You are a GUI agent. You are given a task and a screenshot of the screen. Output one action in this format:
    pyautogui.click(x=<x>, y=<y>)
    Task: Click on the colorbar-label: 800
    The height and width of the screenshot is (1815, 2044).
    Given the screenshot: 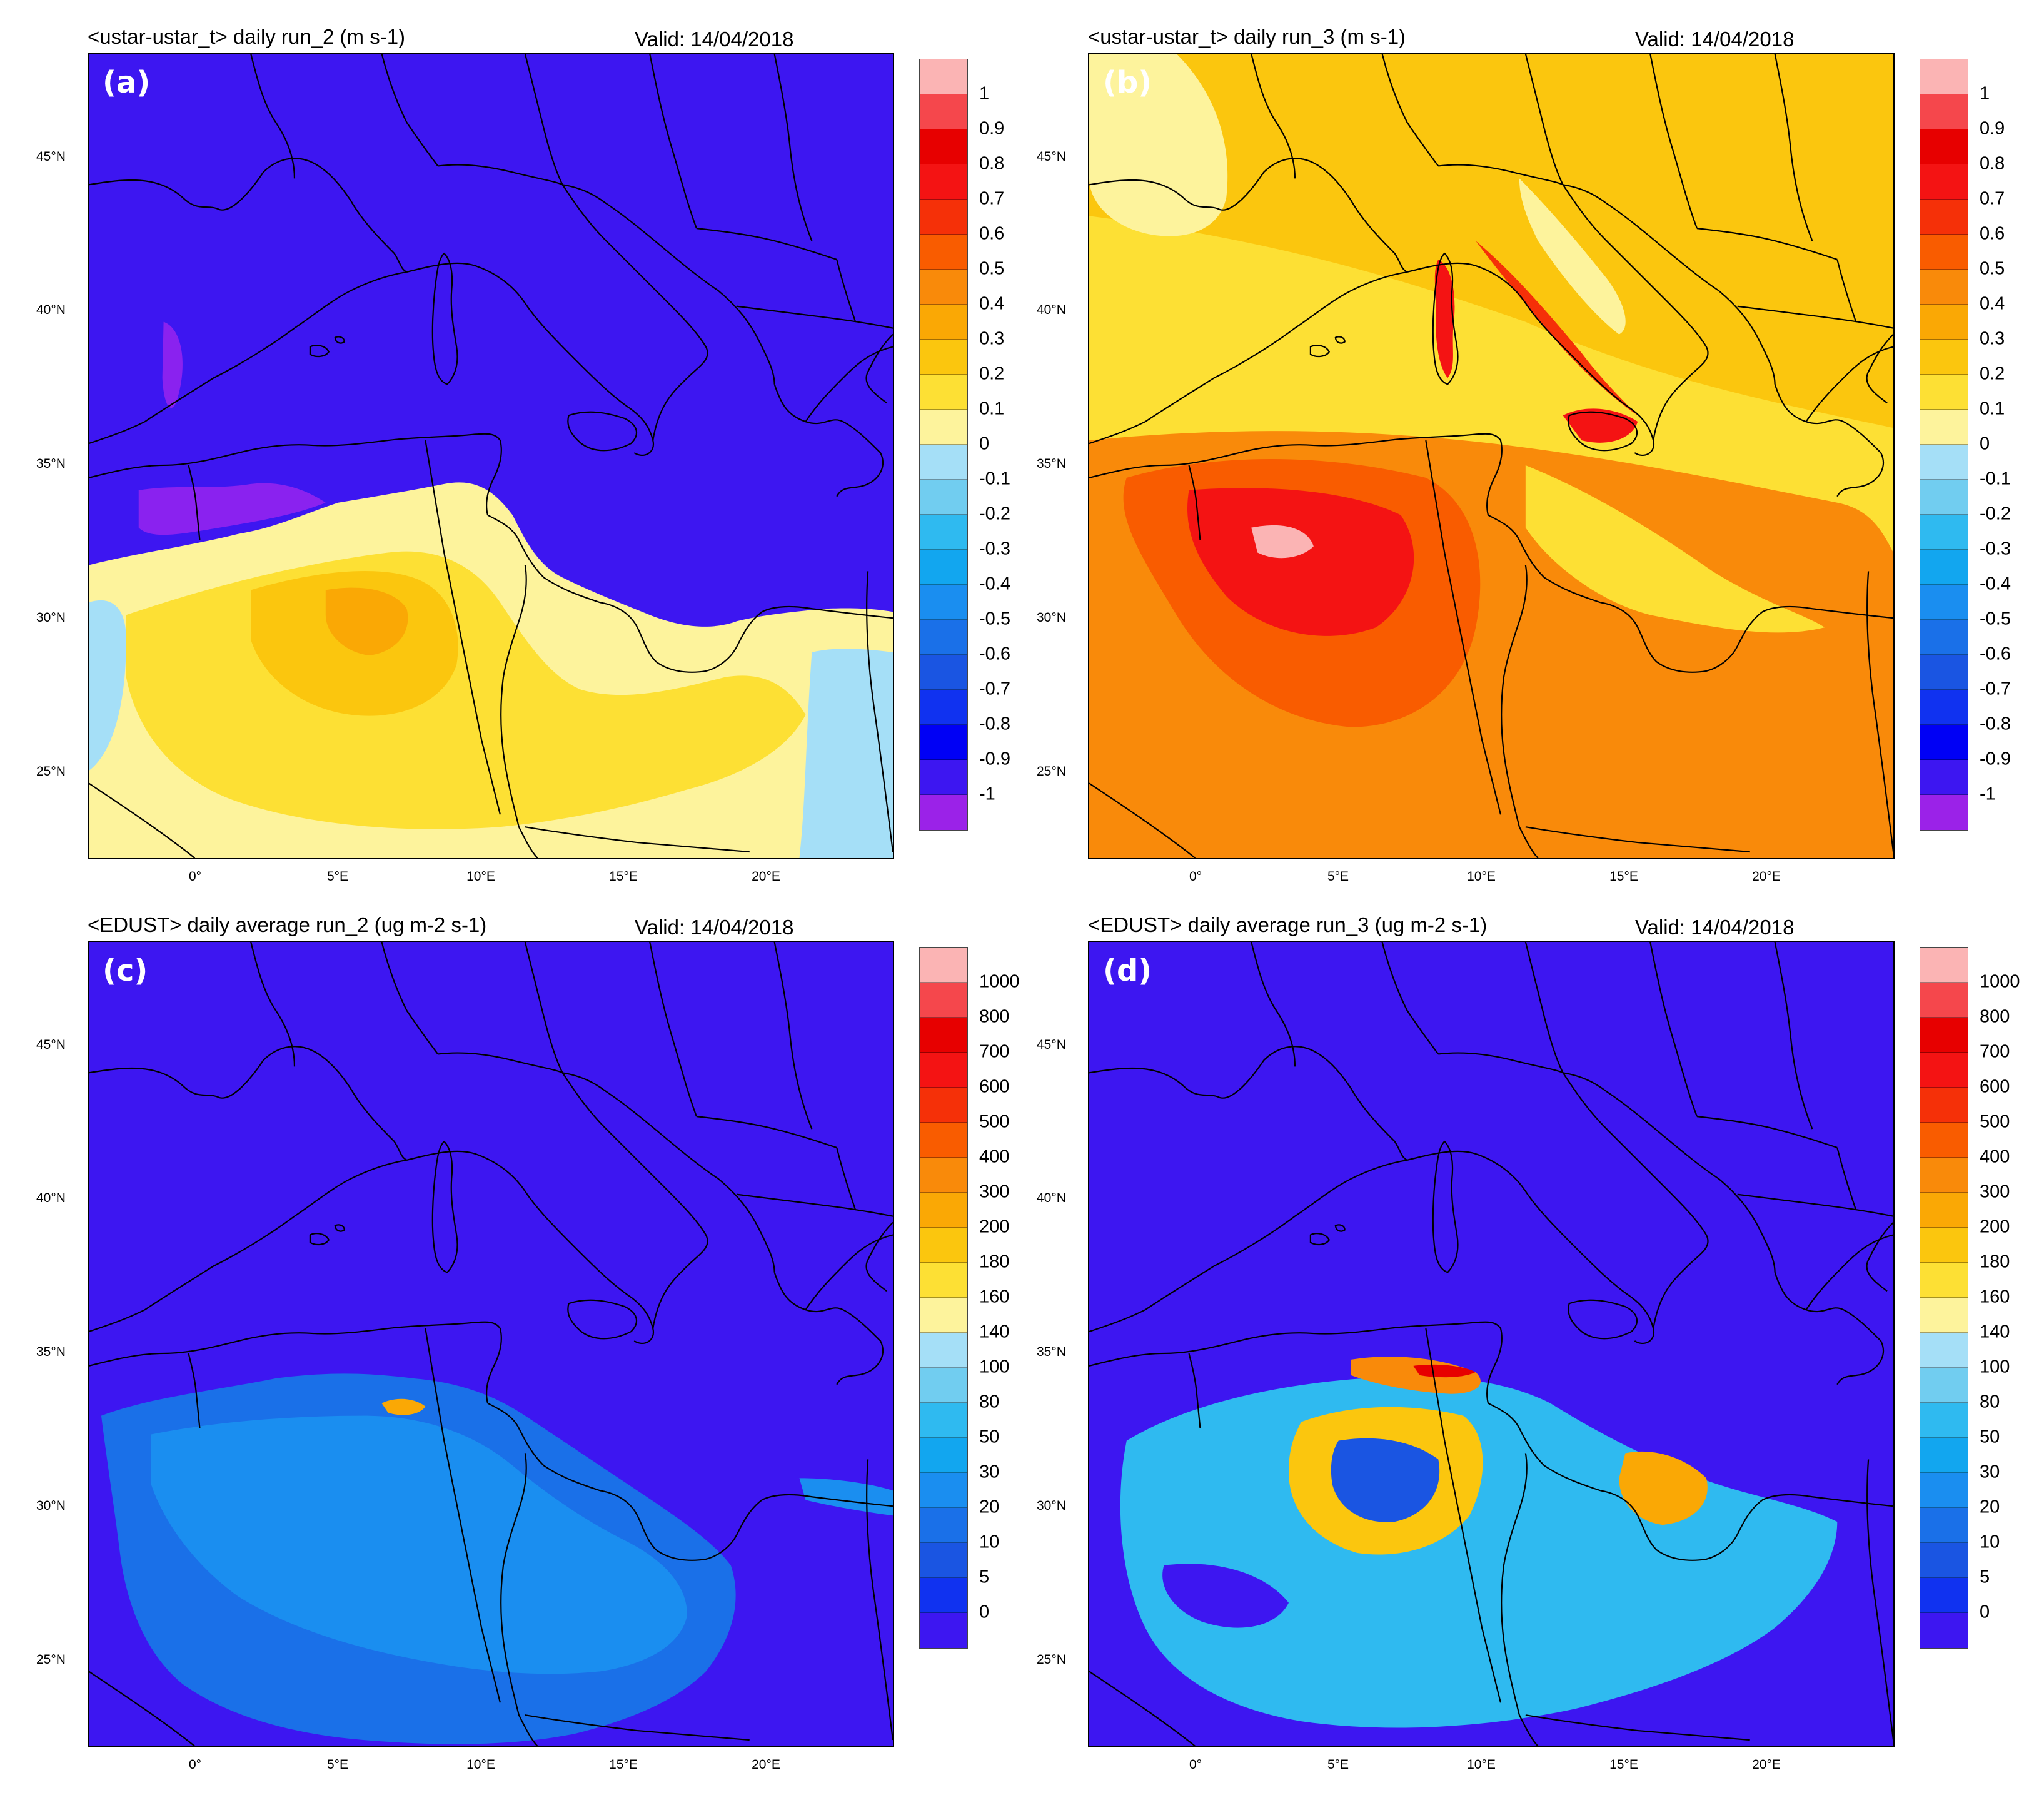 What is the action you would take?
    pyautogui.click(x=994, y=1016)
    